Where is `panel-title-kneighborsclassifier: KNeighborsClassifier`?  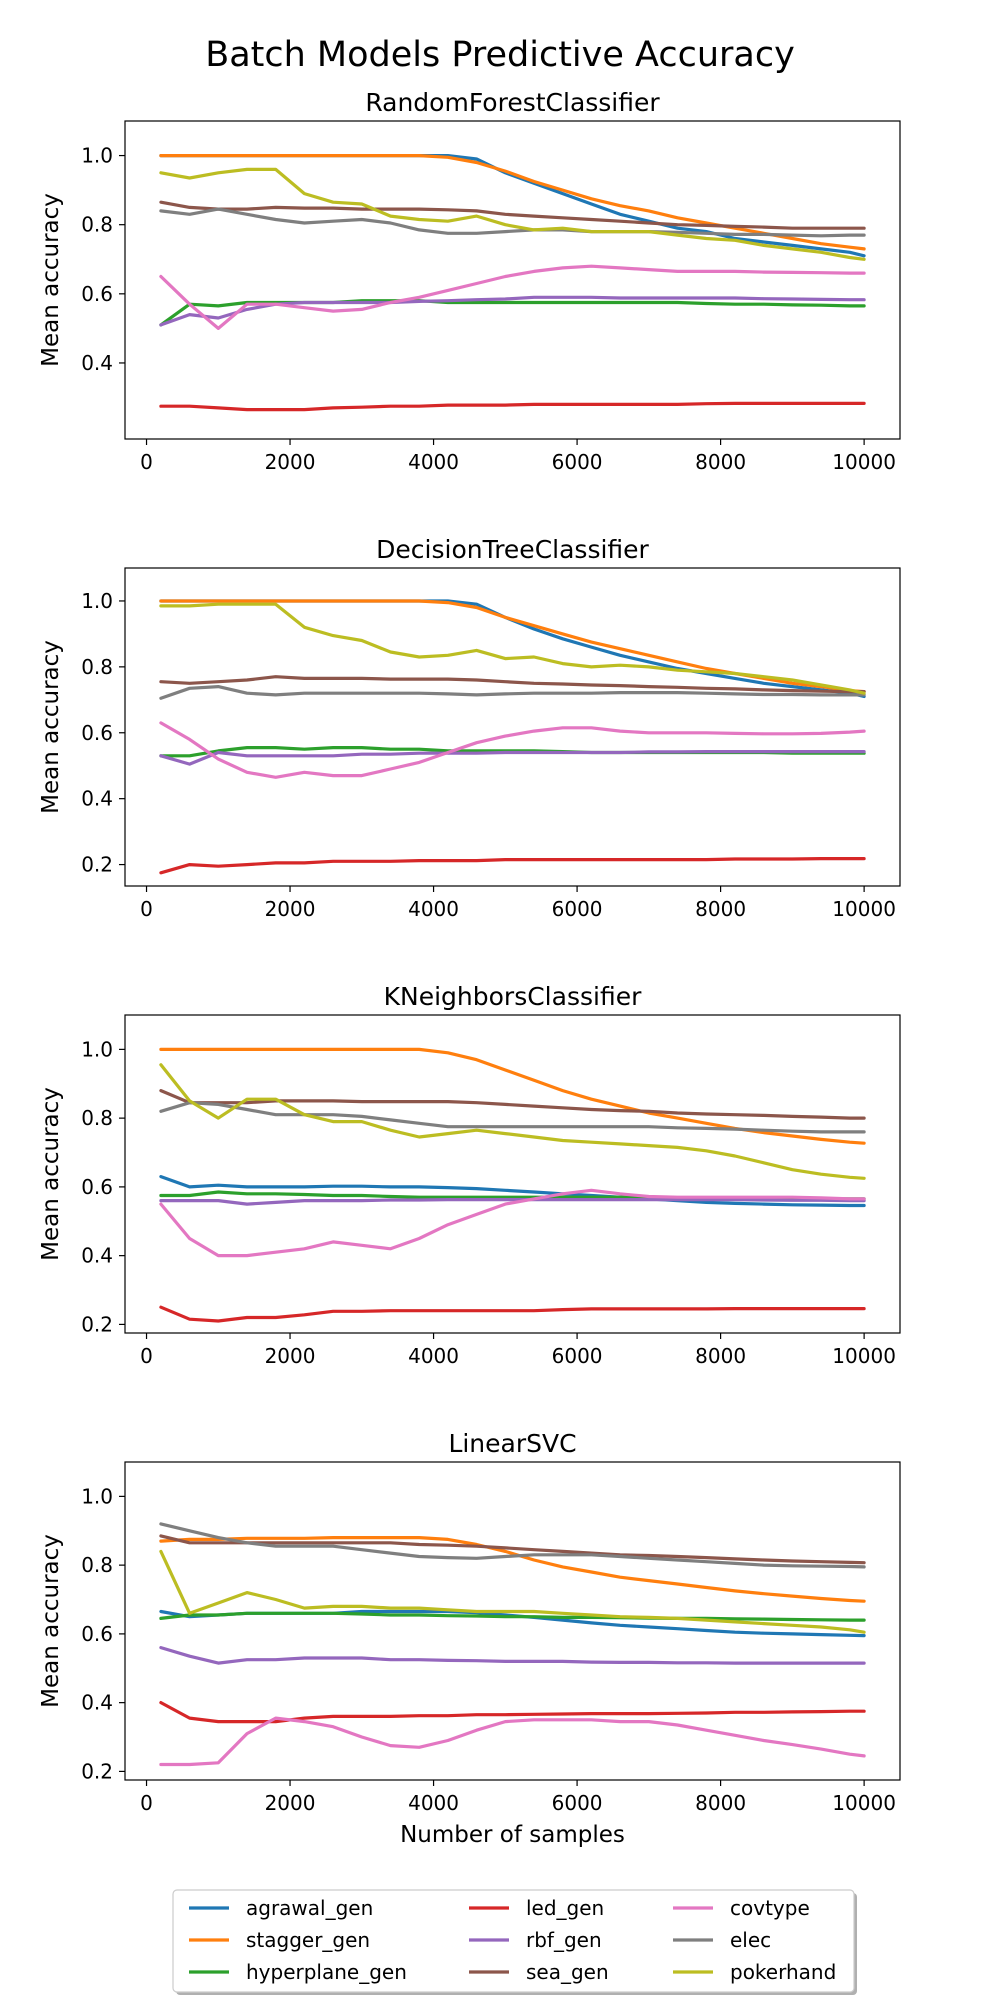
panel-title-kneighborsclassifier: KNeighborsClassifier is located at coordinates (513, 996).